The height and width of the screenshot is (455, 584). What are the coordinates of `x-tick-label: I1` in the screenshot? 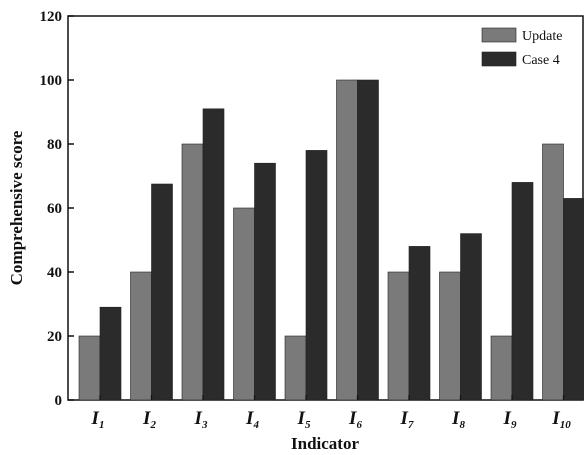 It's located at (98, 419).